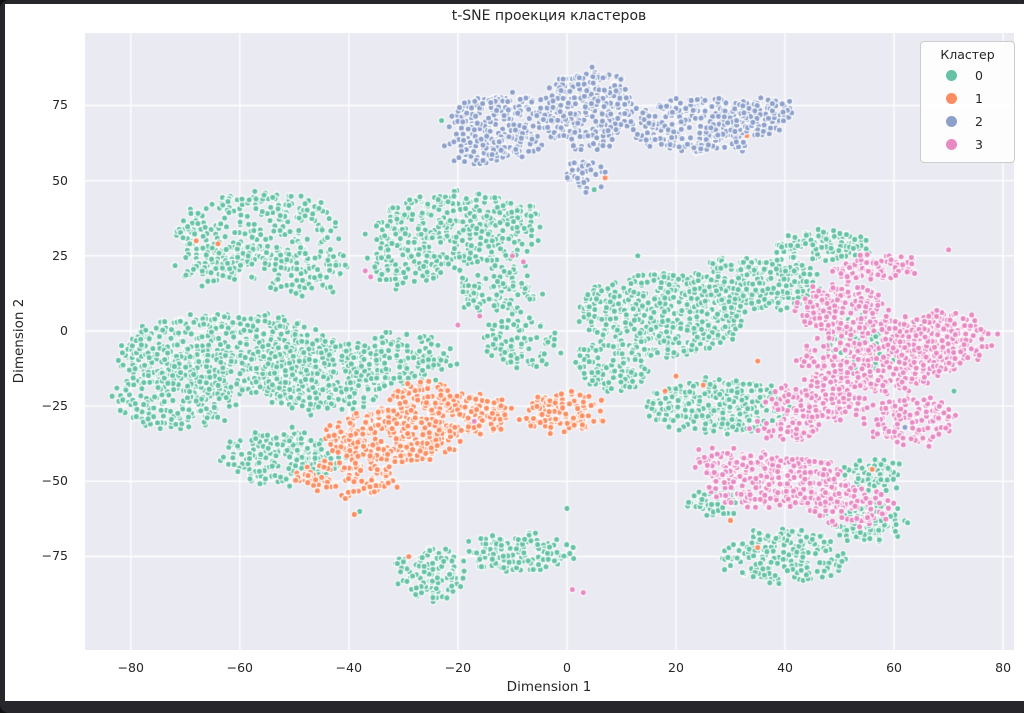 The image size is (1024, 713). I want to click on y-tick-label: −50, so click(54, 481).